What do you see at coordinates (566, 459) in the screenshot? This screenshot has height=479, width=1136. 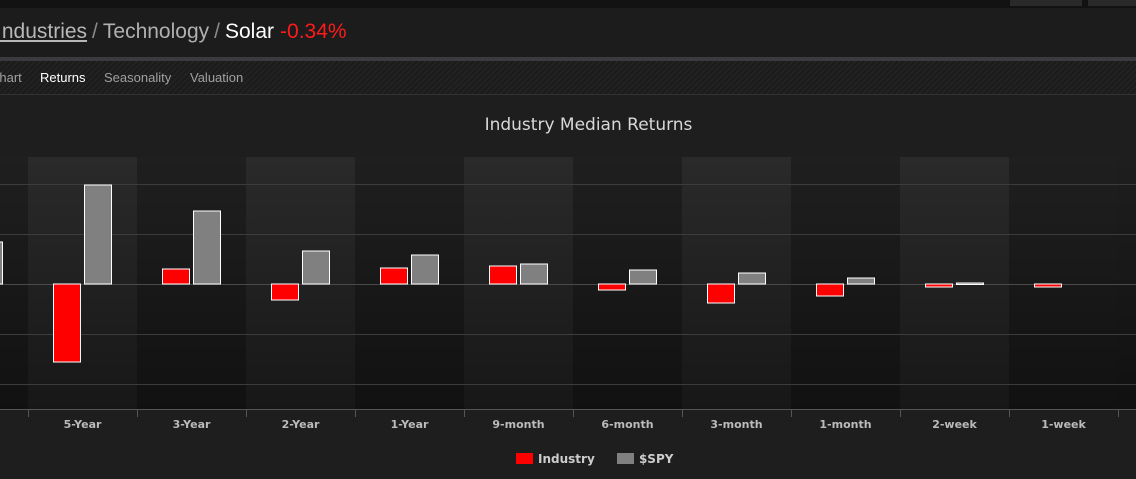 I see `legend-label-industry: Industry` at bounding box center [566, 459].